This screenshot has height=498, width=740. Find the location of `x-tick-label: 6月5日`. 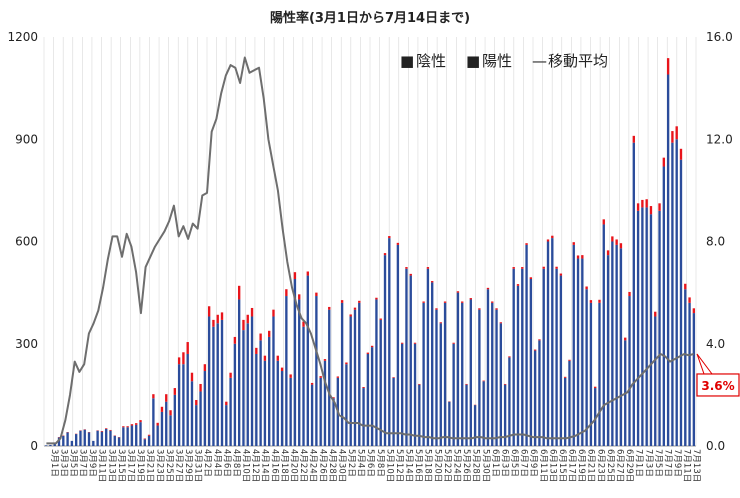

x-tick-label: 6月5日 is located at coordinates (514, 463).